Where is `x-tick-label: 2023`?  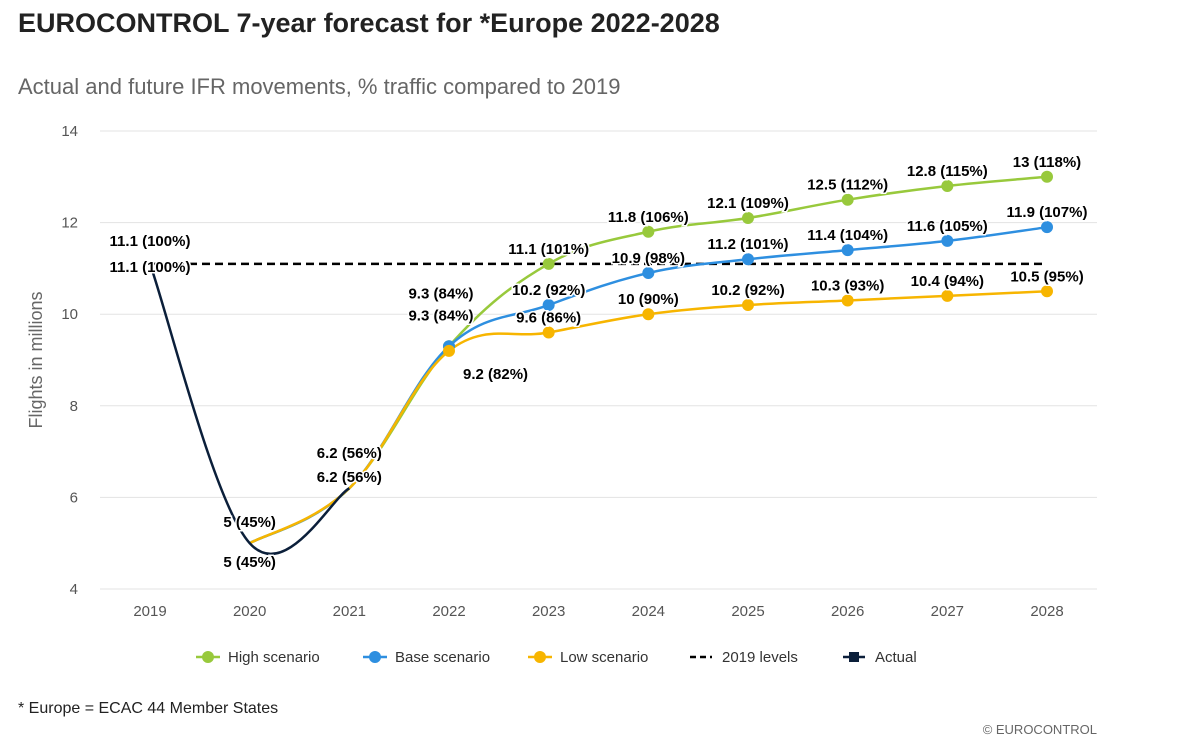 x-tick-label: 2023 is located at coordinates (548, 611).